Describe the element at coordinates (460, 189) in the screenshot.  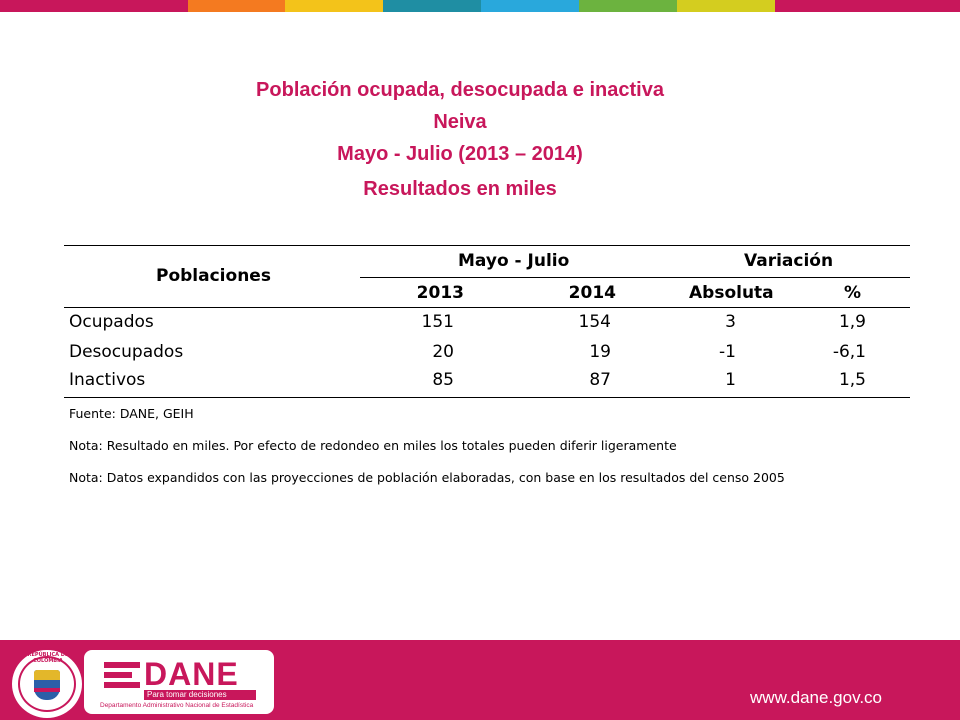
I see `title-line-4: Resultados en miles` at that location.